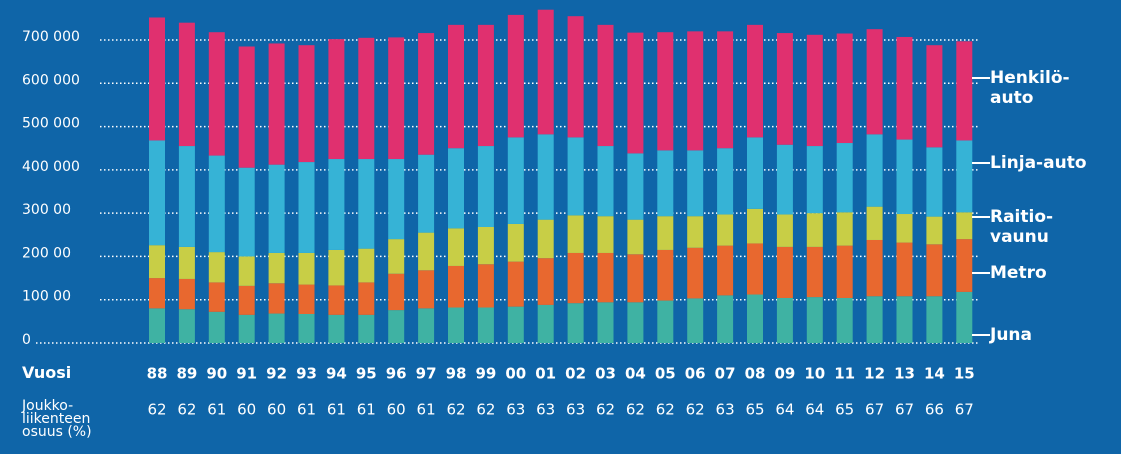  What do you see at coordinates (456, 374) in the screenshot?
I see `x-tick-label: 98` at bounding box center [456, 374].